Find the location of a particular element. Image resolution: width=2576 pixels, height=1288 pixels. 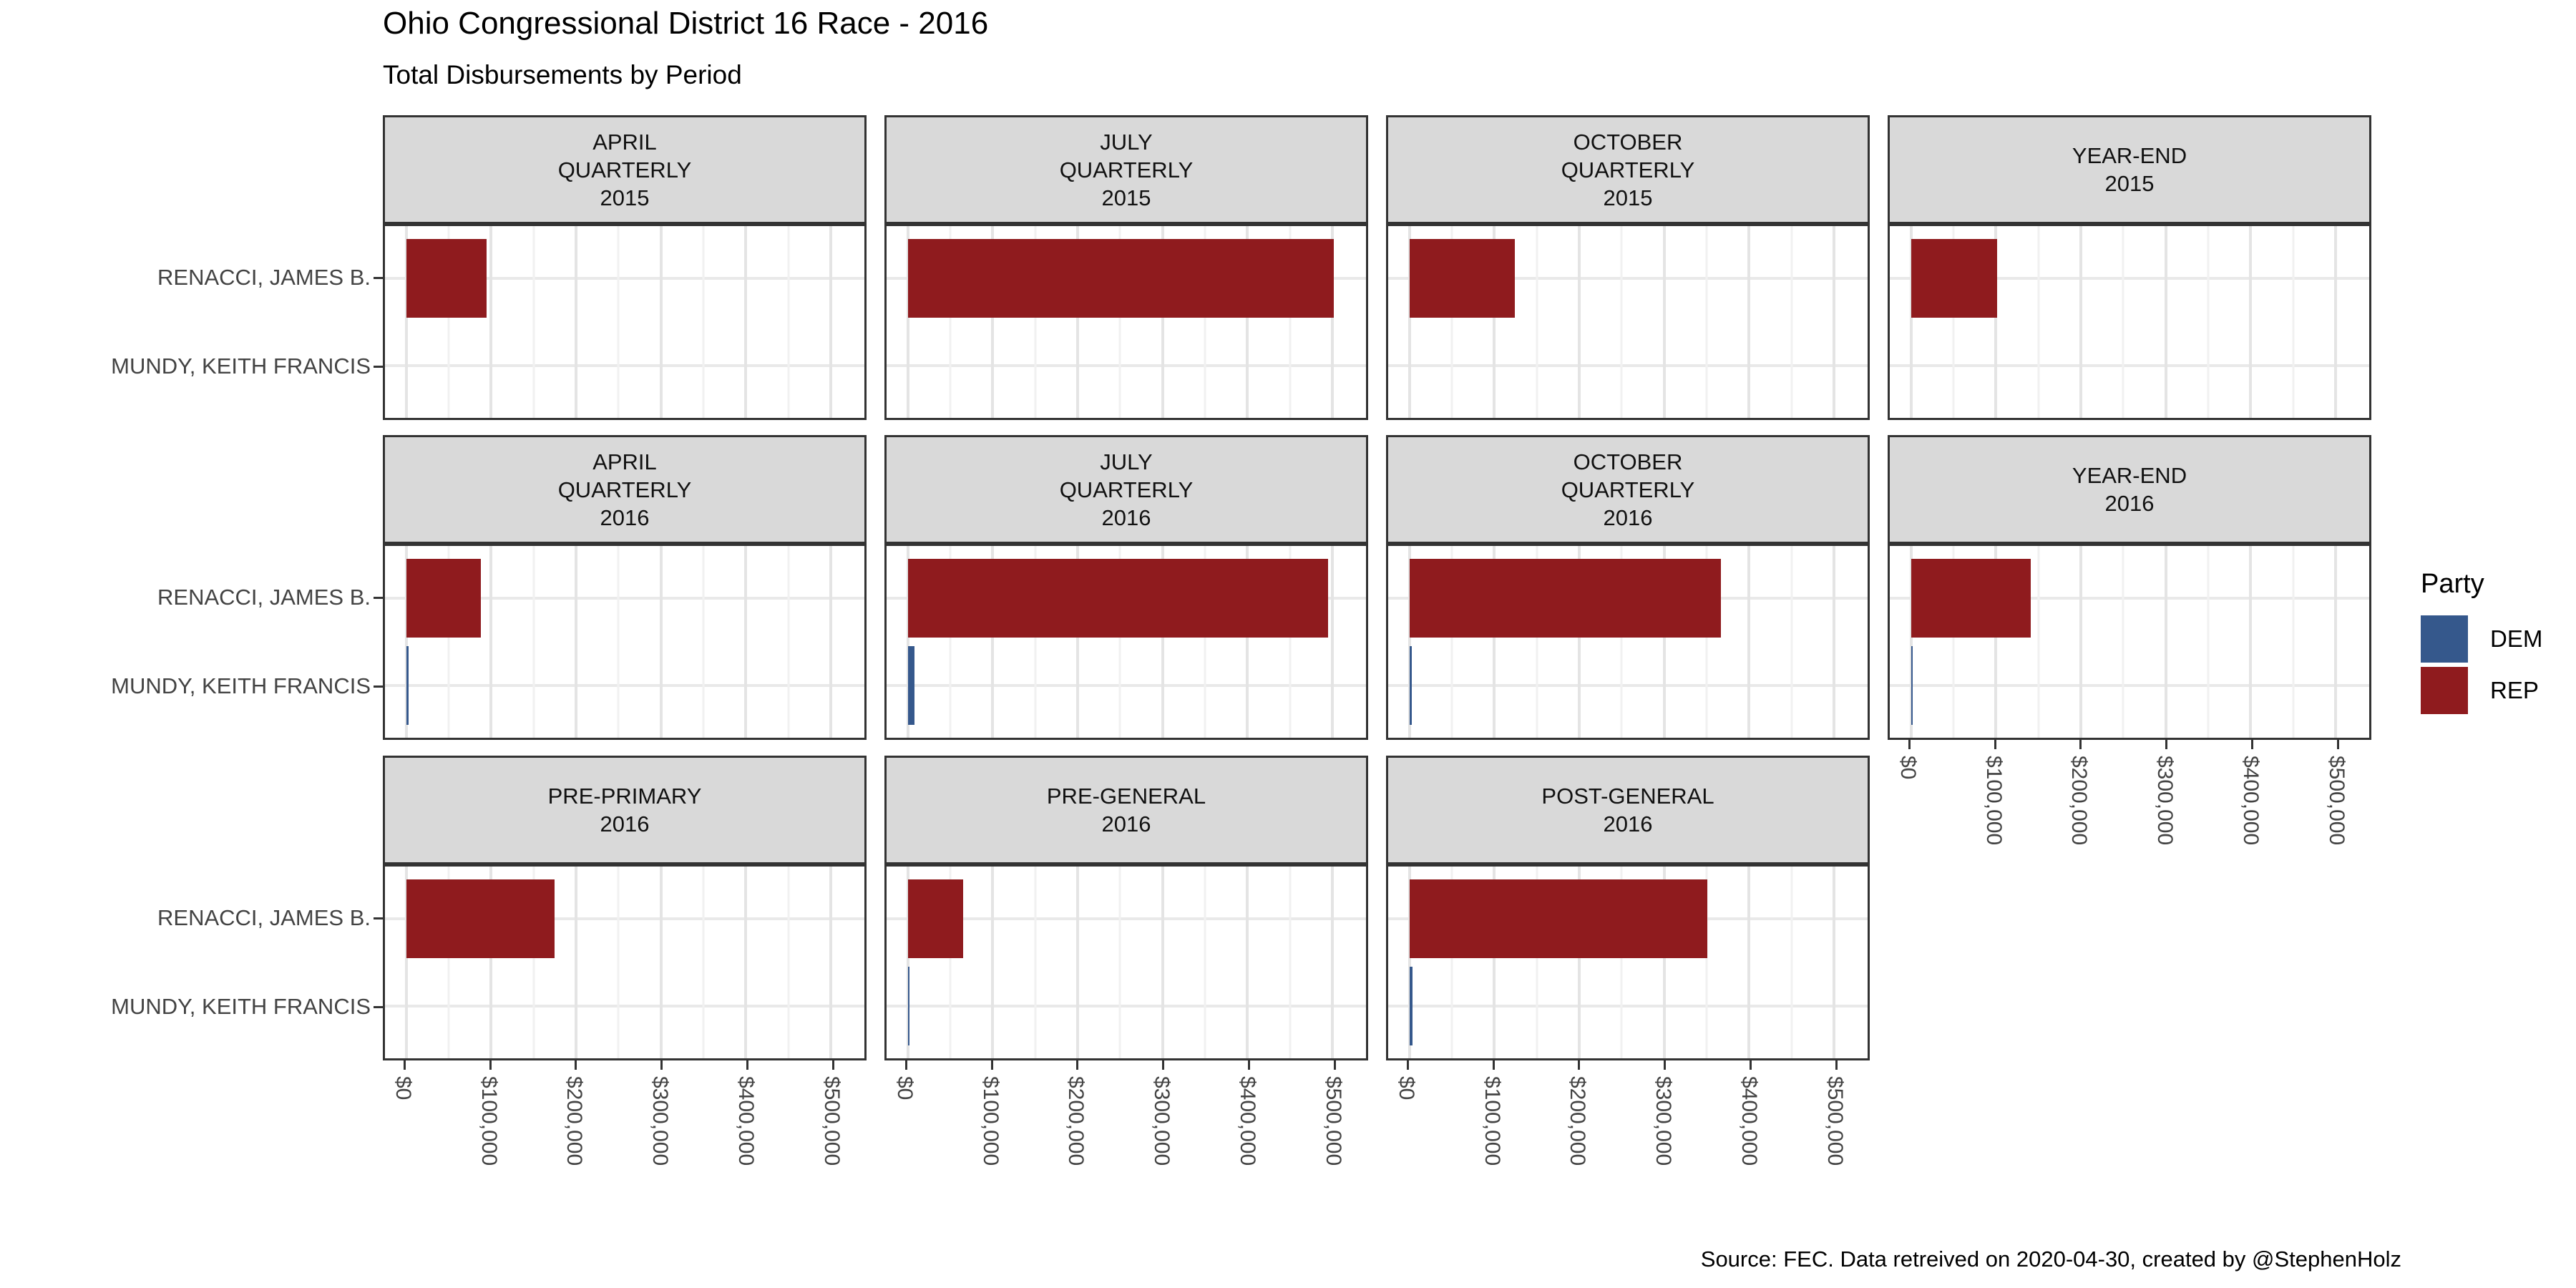

x-axis-tick-label: $0 is located at coordinates (1406, 1088).